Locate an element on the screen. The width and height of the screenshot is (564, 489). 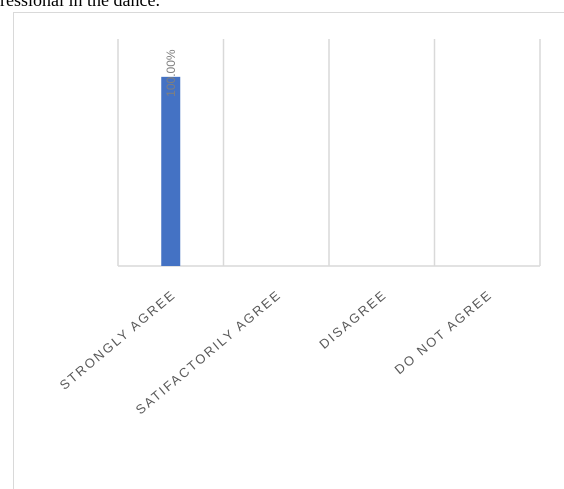
data-label: 100.00% is located at coordinates (171, 73).